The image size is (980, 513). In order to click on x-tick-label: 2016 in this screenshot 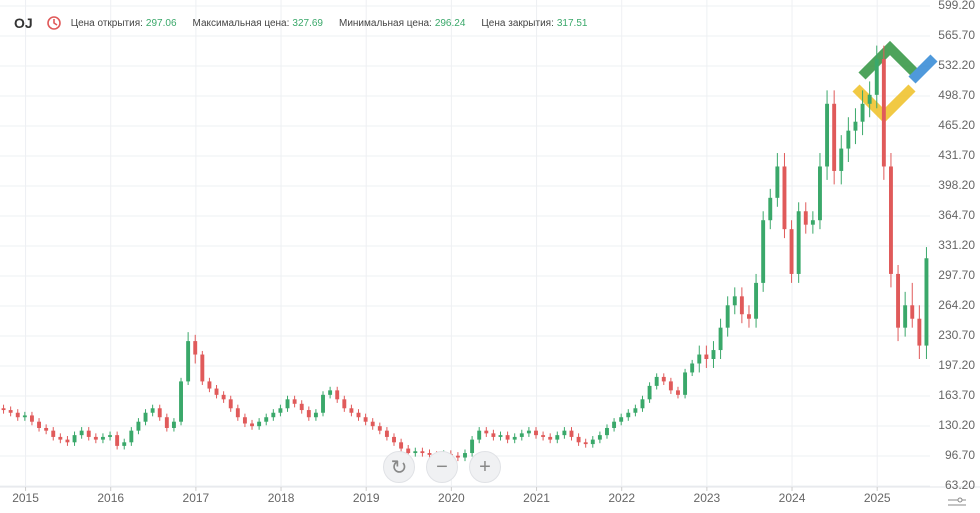, I will do `click(110, 498)`.